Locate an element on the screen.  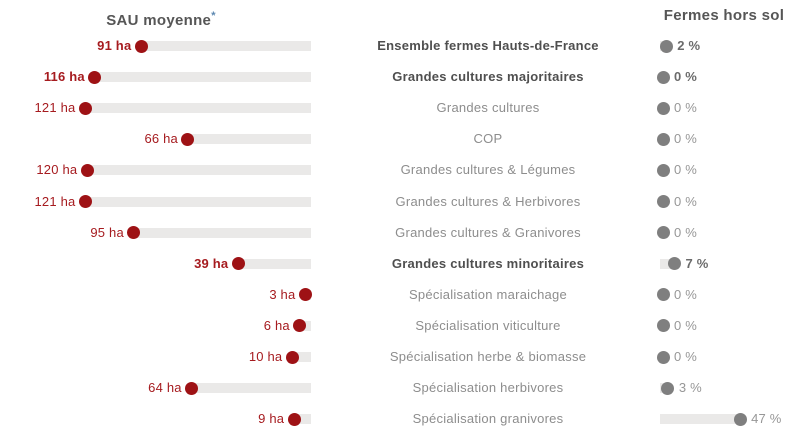
sau-value-label: 9 ha is located at coordinates (271, 419).